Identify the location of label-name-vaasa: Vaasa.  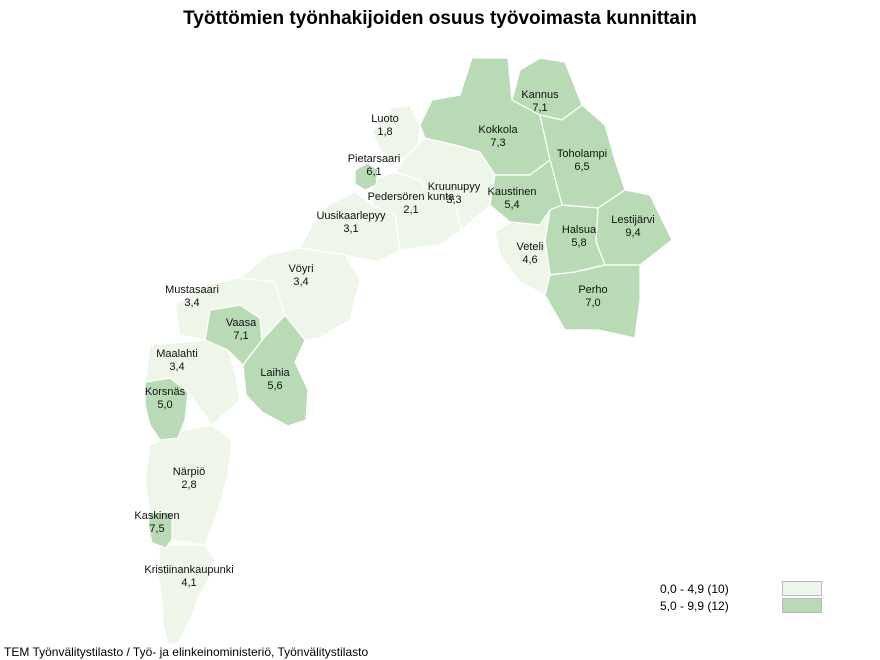
(241, 323).